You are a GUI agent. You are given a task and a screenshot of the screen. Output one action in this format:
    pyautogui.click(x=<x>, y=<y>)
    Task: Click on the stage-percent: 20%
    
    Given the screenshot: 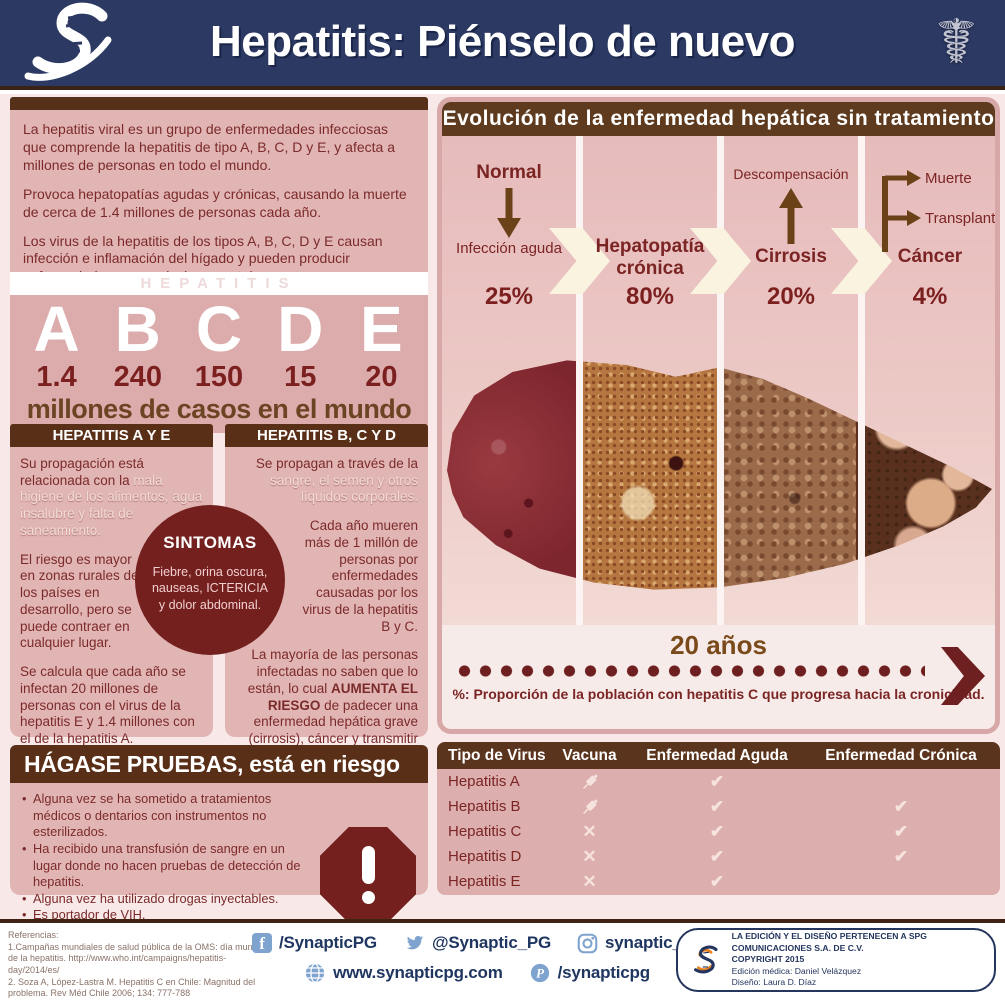 What is the action you would take?
    pyautogui.click(x=791, y=296)
    